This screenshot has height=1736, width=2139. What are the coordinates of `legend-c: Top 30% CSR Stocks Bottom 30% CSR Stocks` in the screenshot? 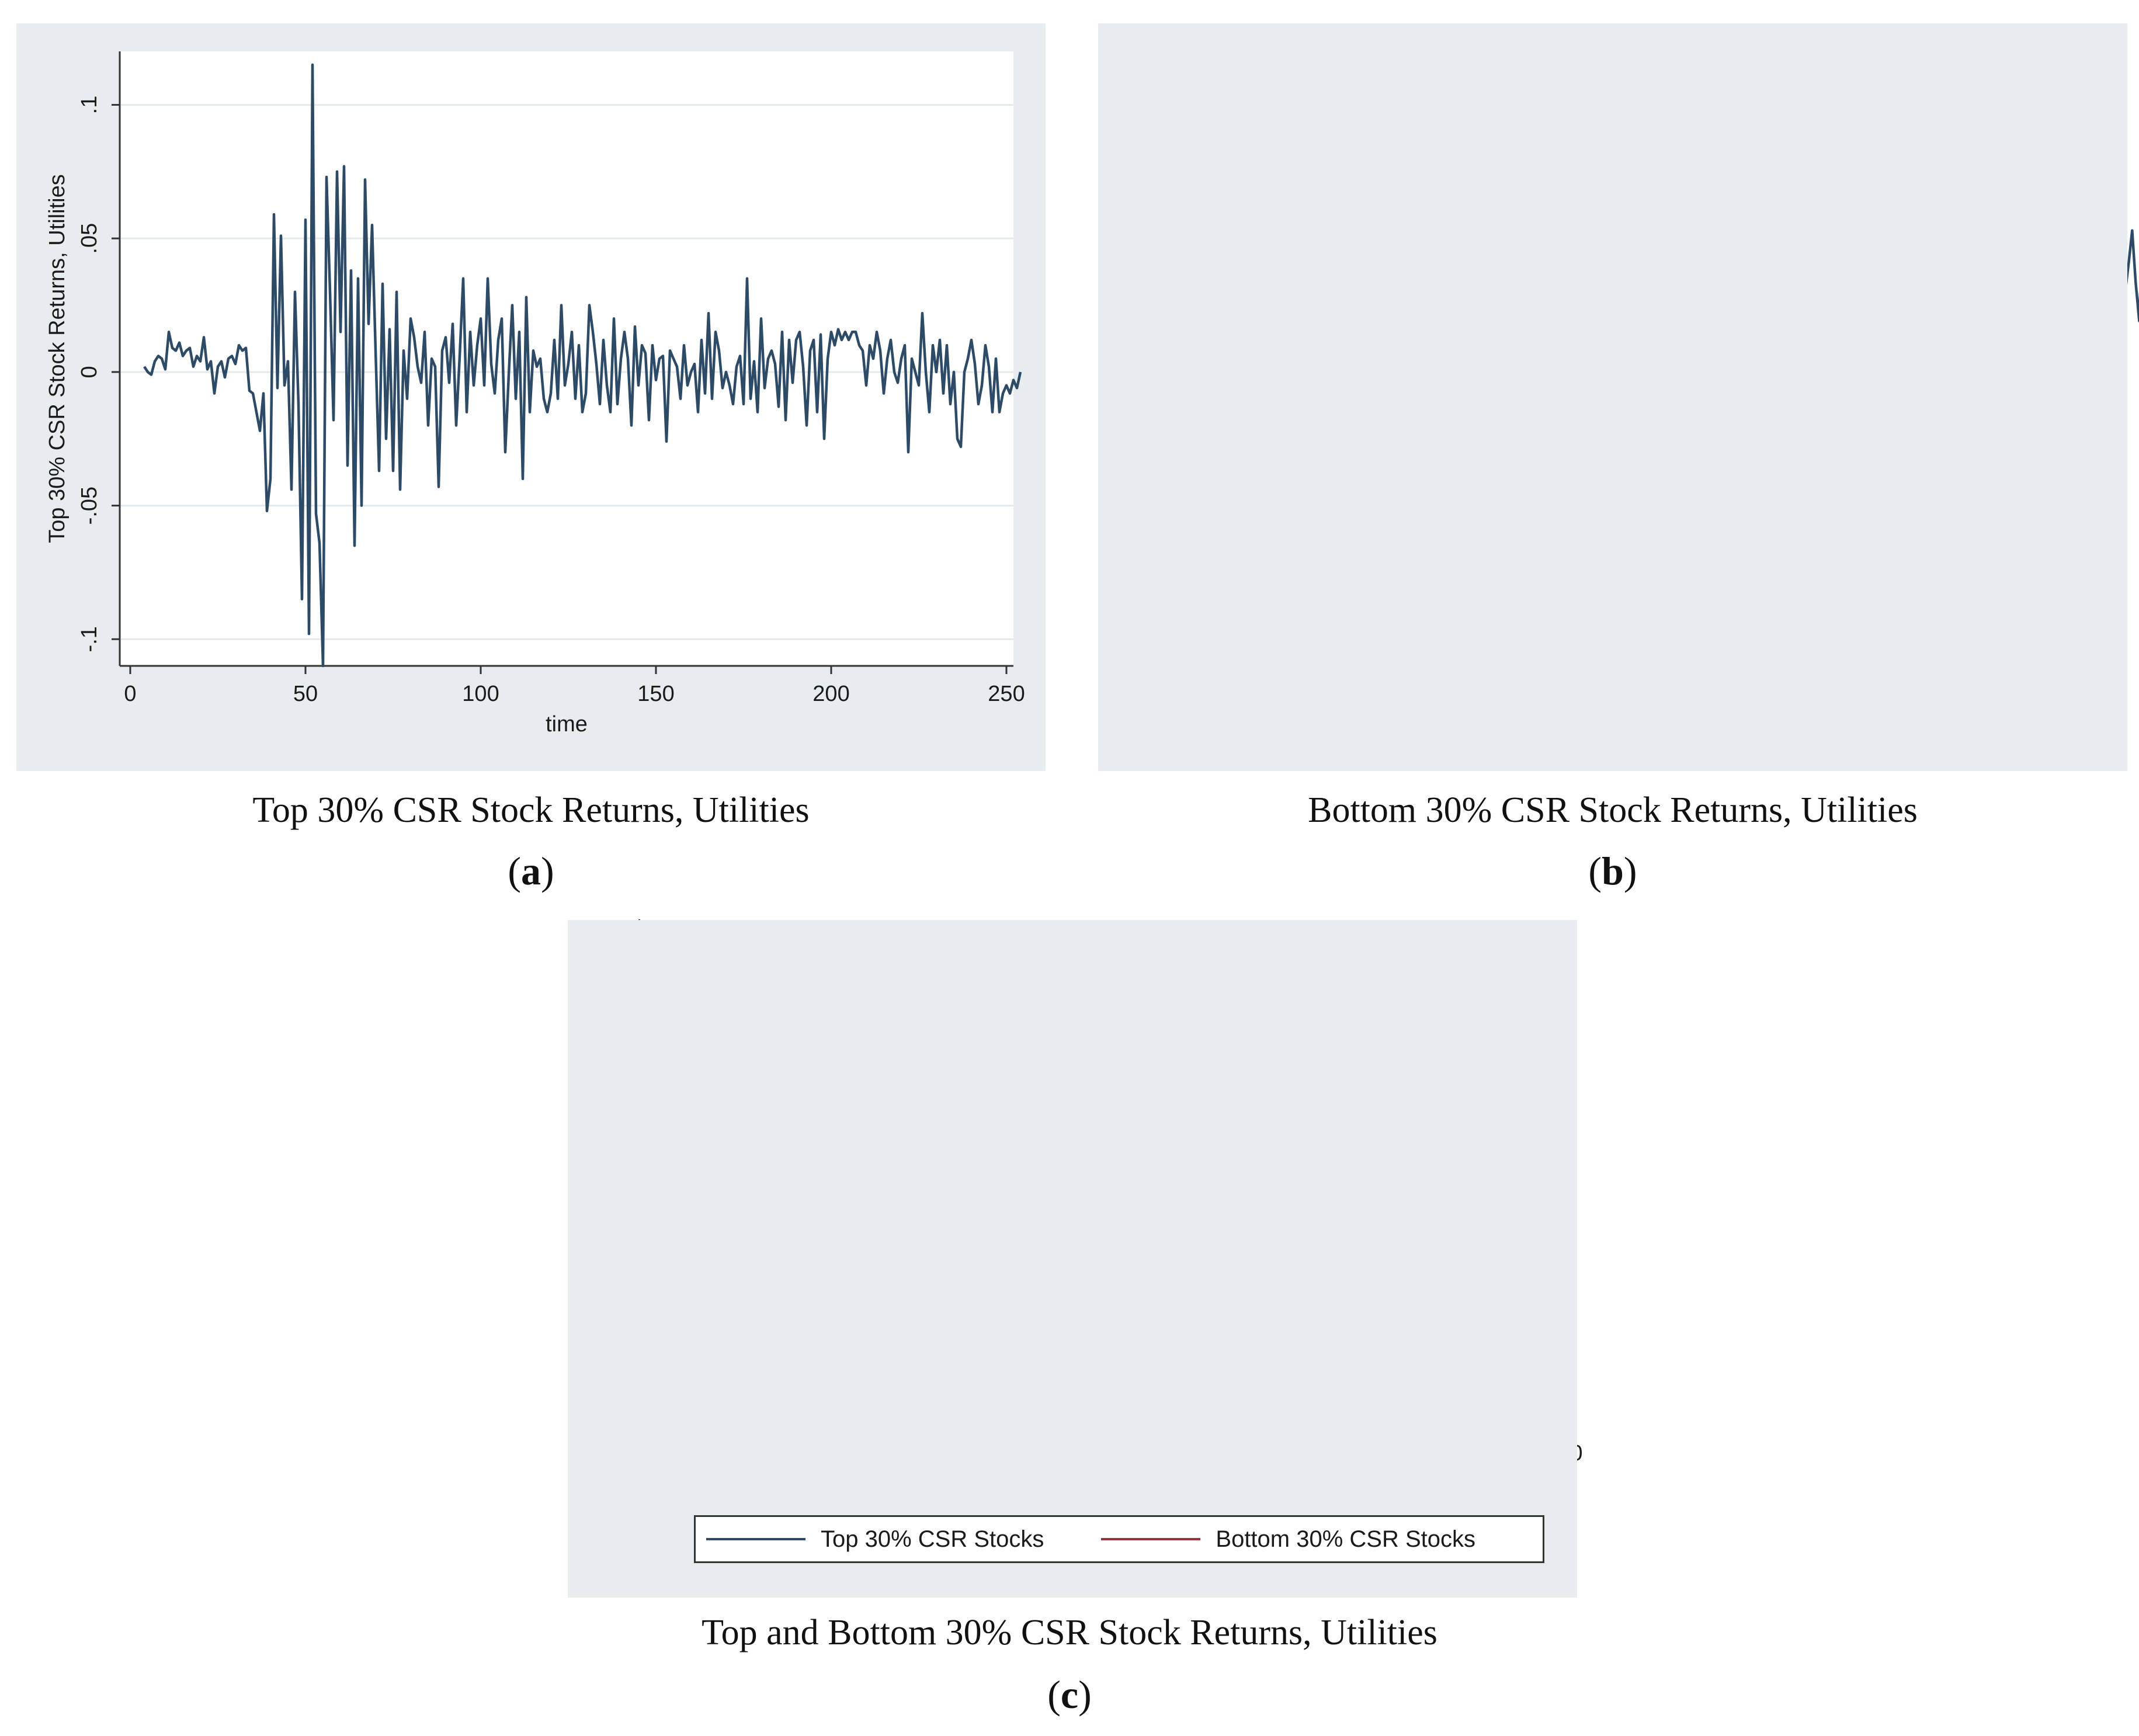 It's located at (1119, 1539).